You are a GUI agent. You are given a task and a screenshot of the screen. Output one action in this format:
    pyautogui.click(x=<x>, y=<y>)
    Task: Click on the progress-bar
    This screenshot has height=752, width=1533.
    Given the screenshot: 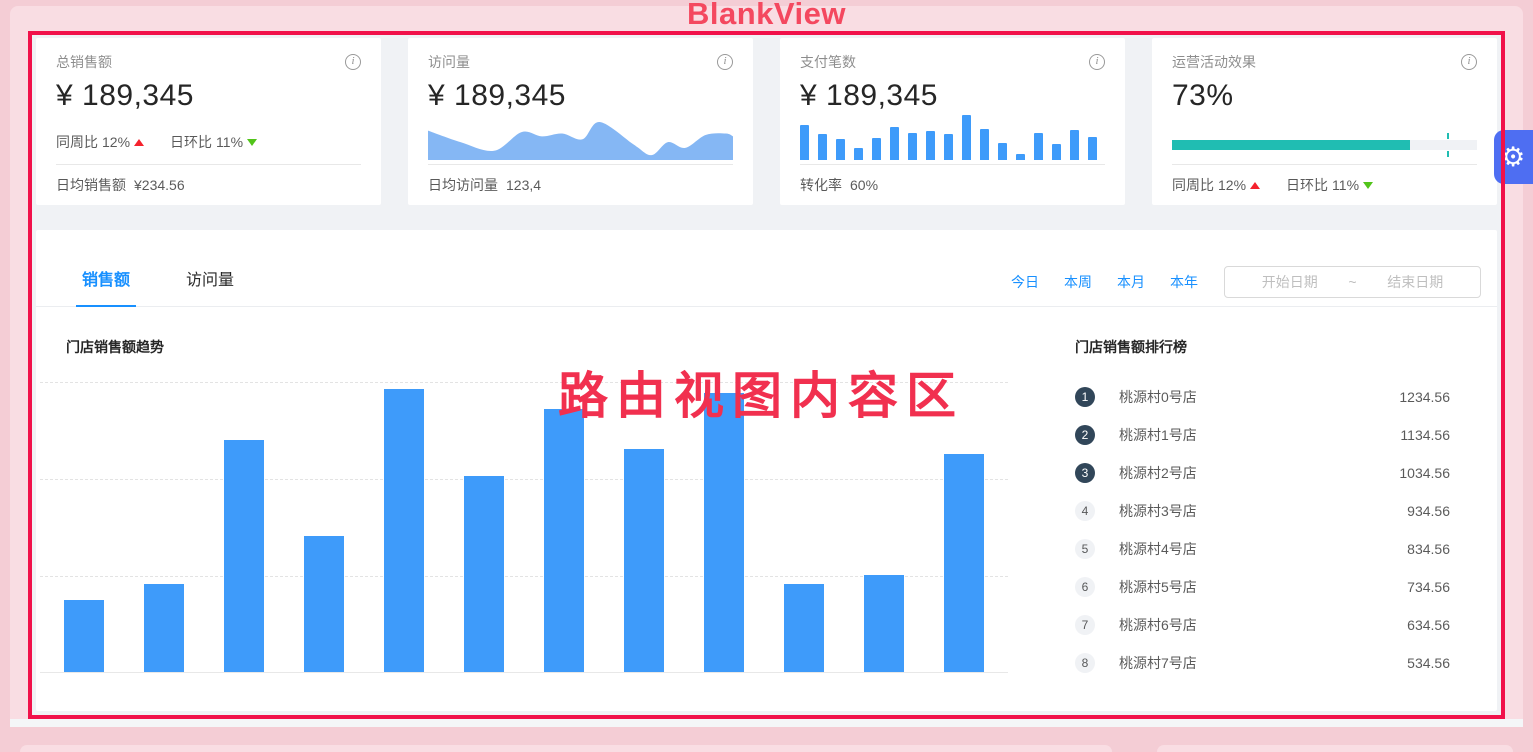 What is the action you would take?
    pyautogui.click(x=1324, y=145)
    